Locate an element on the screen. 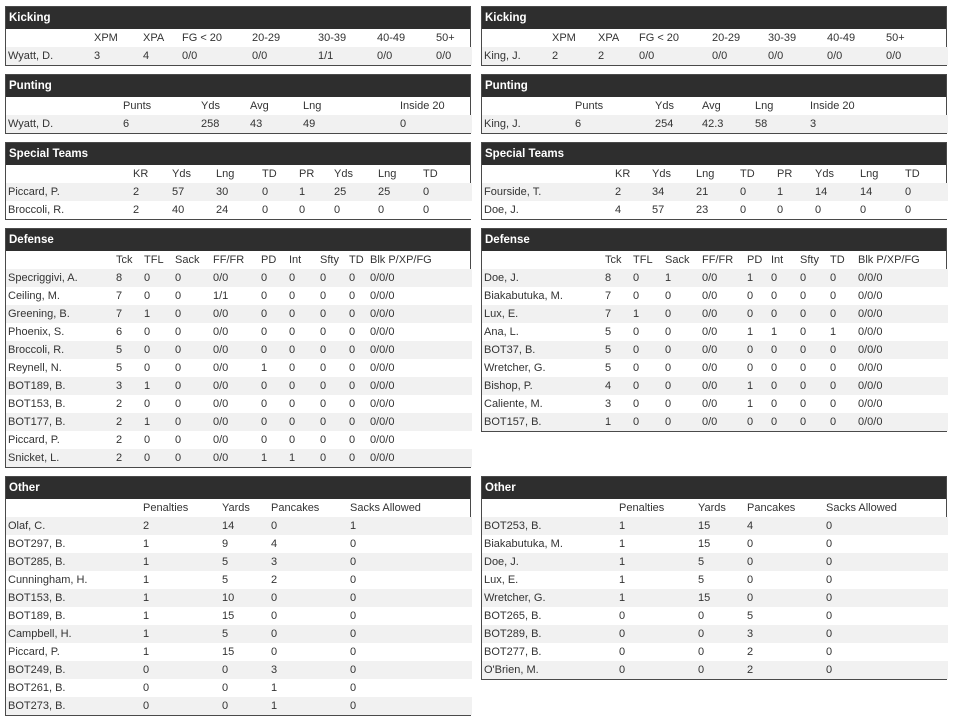 The image size is (955, 720). table-row: Lux, E. 1 5 0 0 is located at coordinates (715, 580).